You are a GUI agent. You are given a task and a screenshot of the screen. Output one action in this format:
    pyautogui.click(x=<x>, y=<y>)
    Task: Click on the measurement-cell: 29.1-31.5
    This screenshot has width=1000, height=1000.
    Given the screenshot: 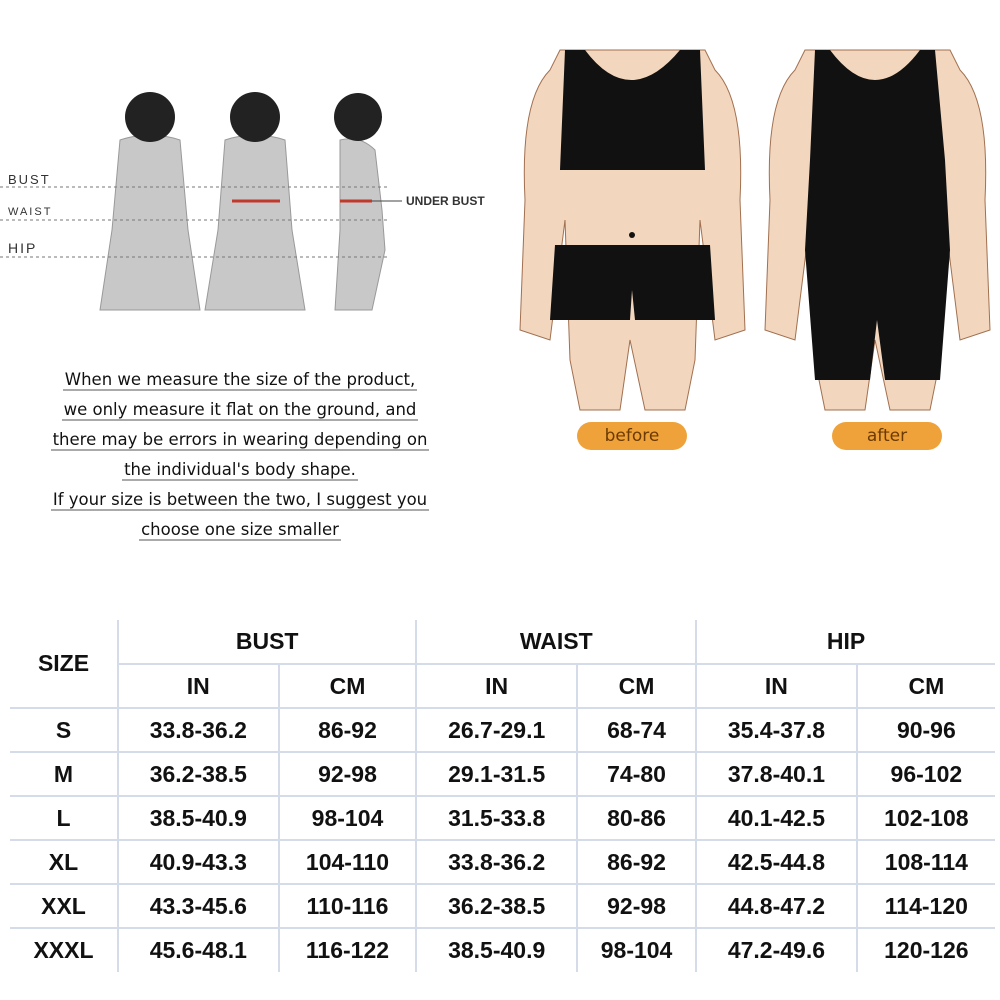 What is the action you would take?
    pyautogui.click(x=496, y=774)
    